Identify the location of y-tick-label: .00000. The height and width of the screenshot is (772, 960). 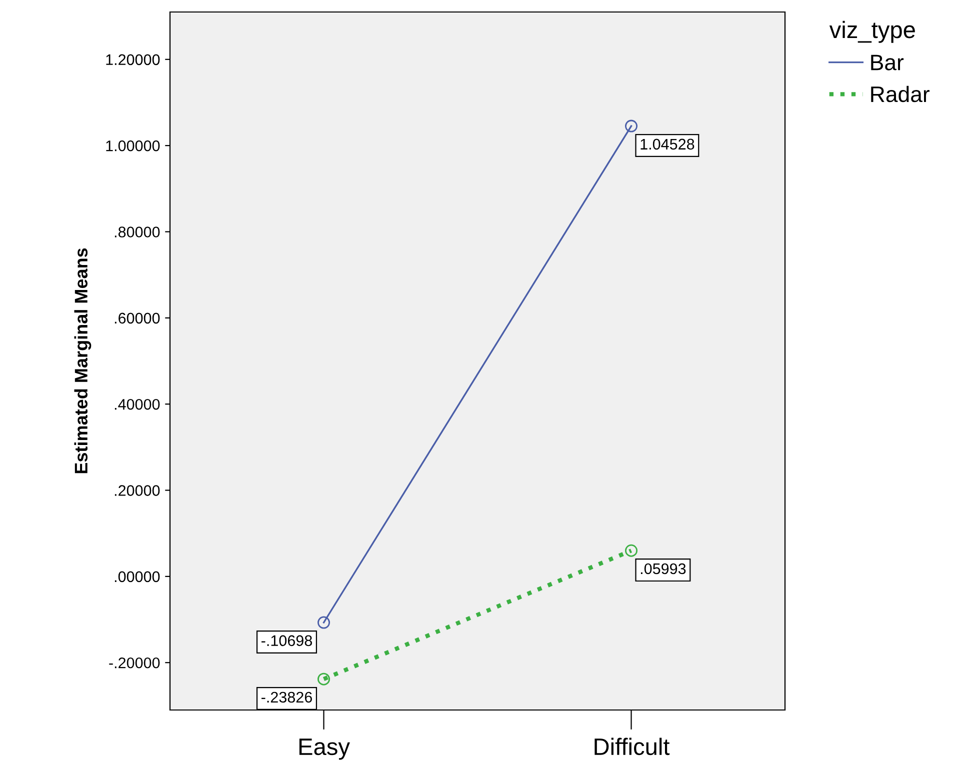
(137, 576).